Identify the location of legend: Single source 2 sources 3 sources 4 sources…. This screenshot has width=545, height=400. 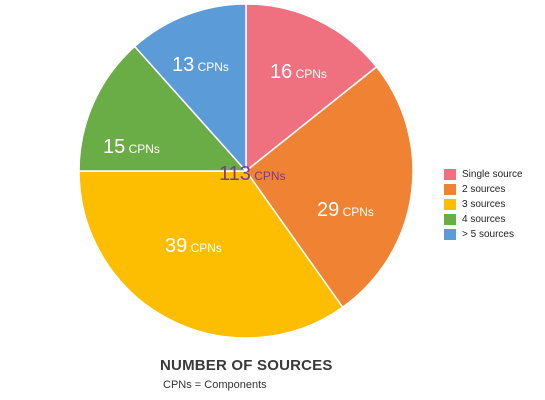
(483, 204).